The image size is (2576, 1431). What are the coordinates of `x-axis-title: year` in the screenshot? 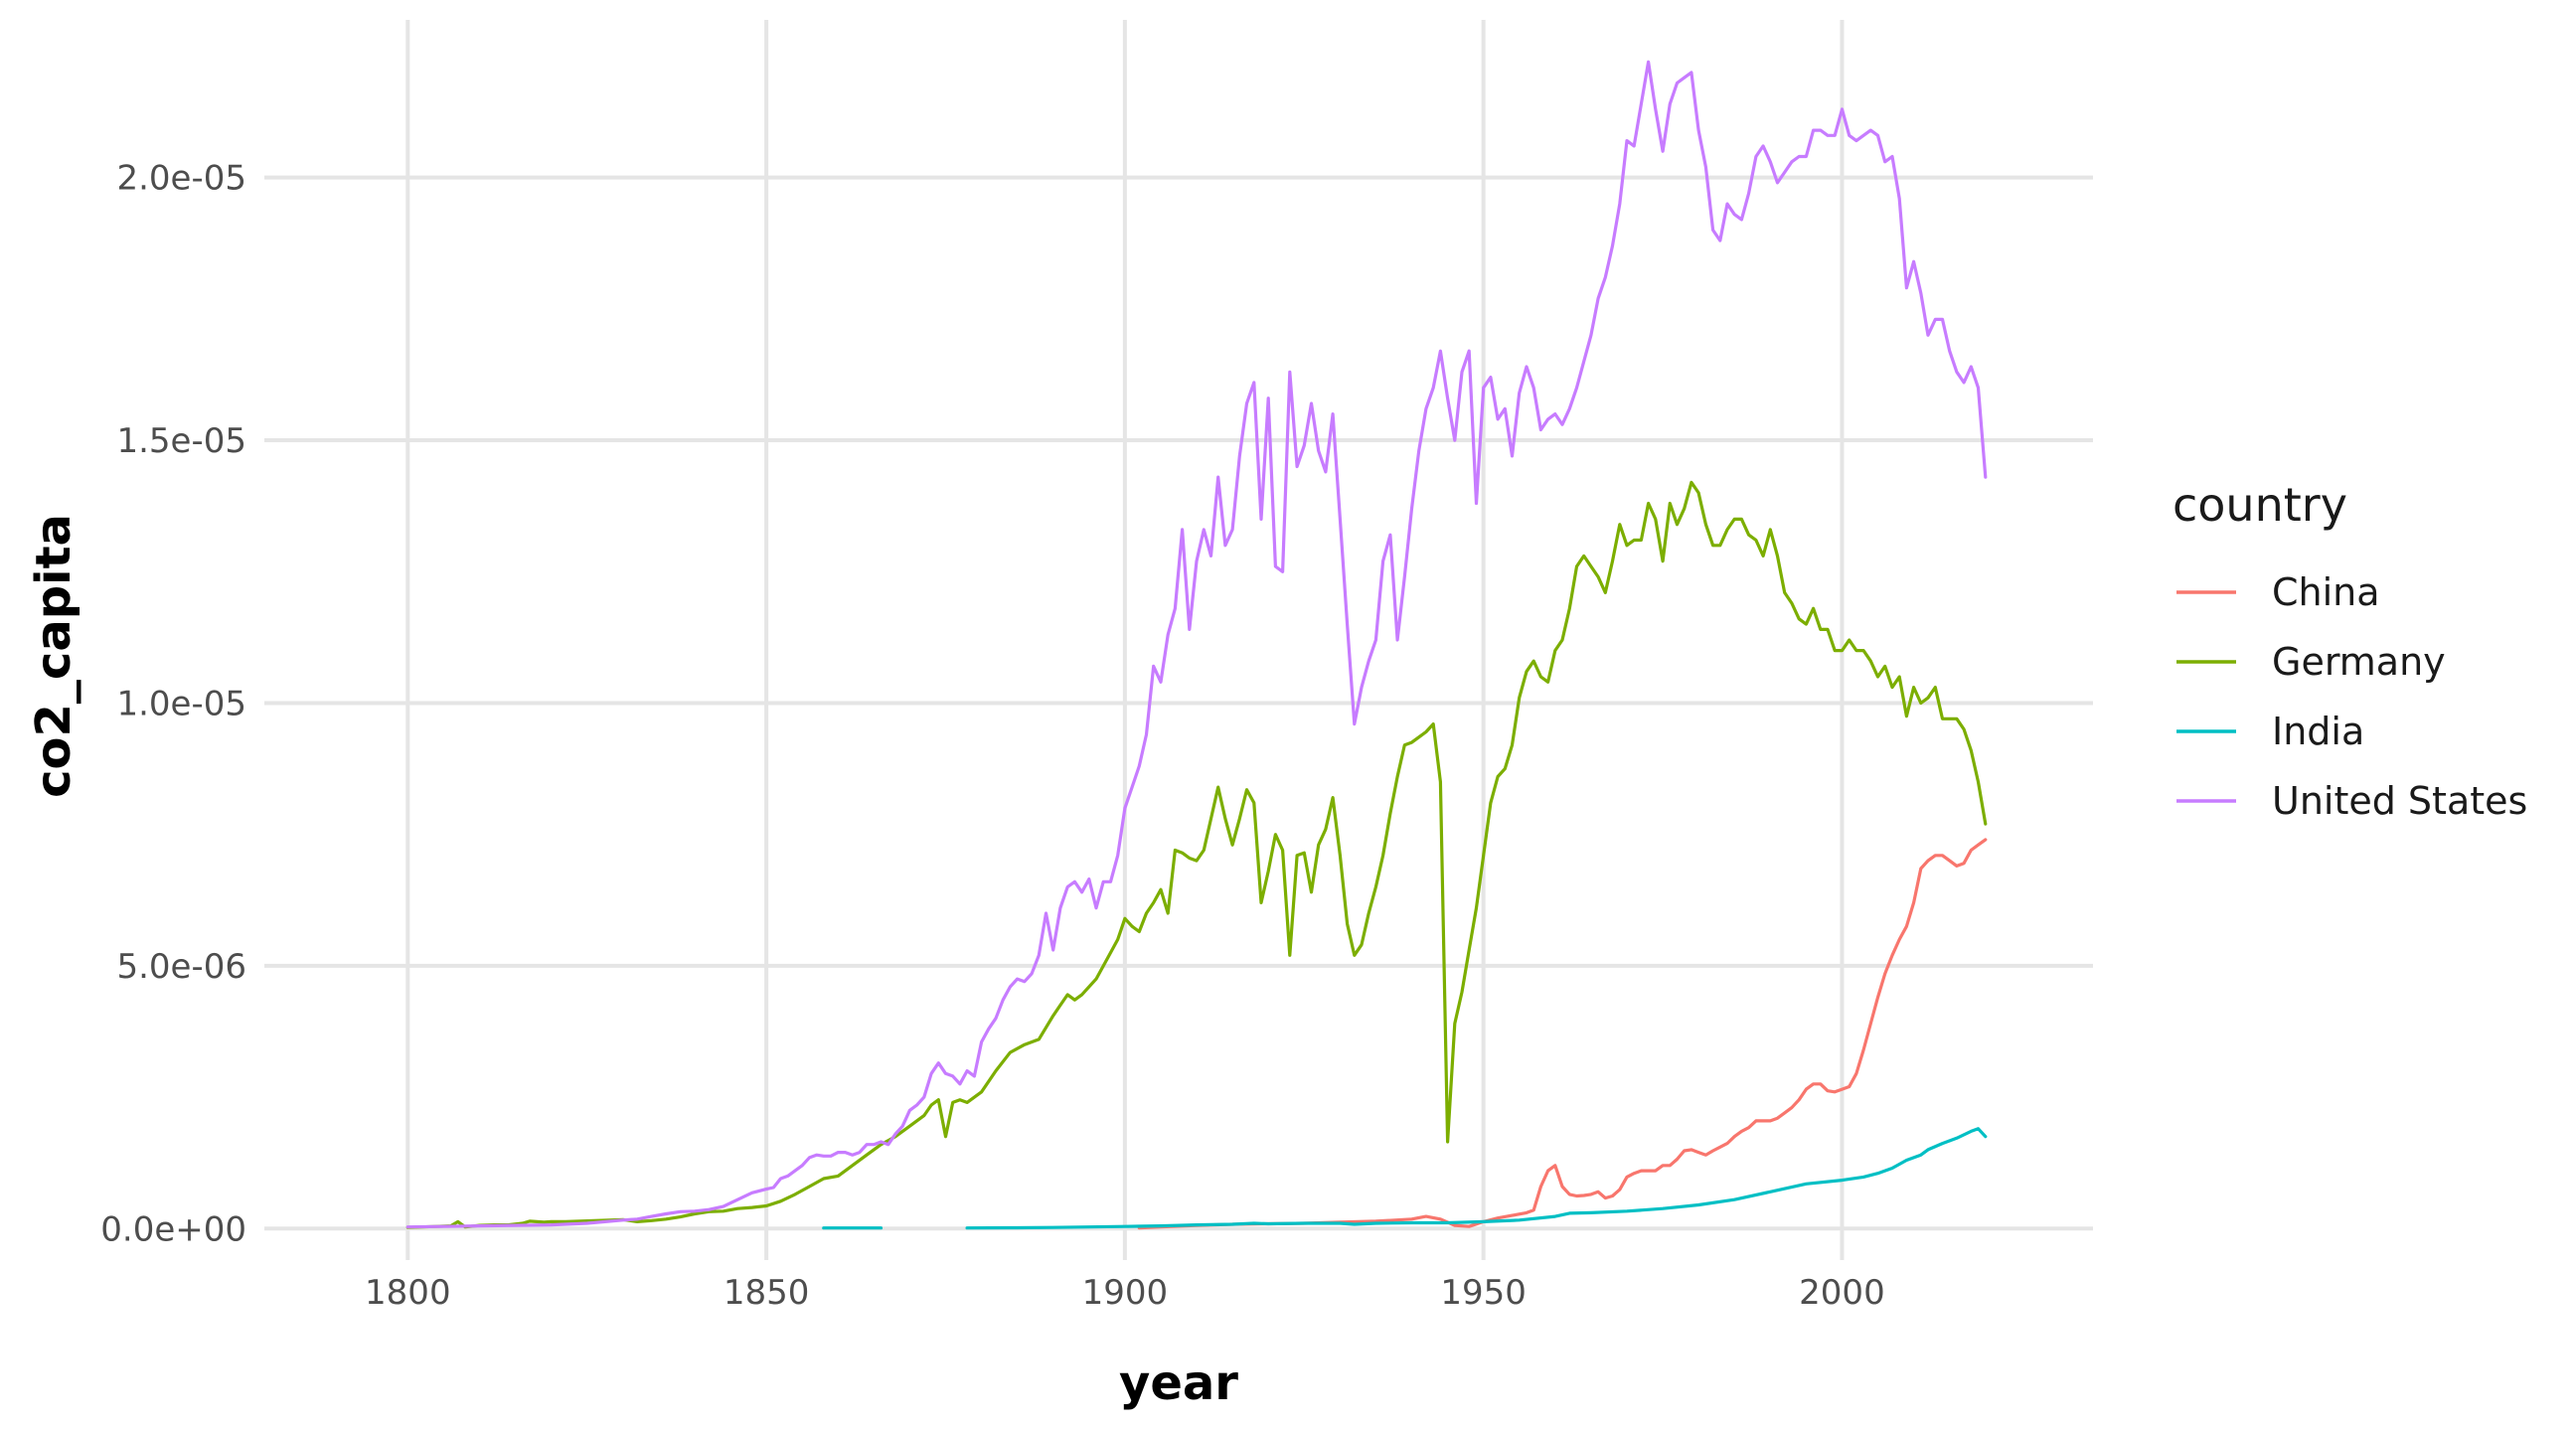 It's located at (1178, 1383).